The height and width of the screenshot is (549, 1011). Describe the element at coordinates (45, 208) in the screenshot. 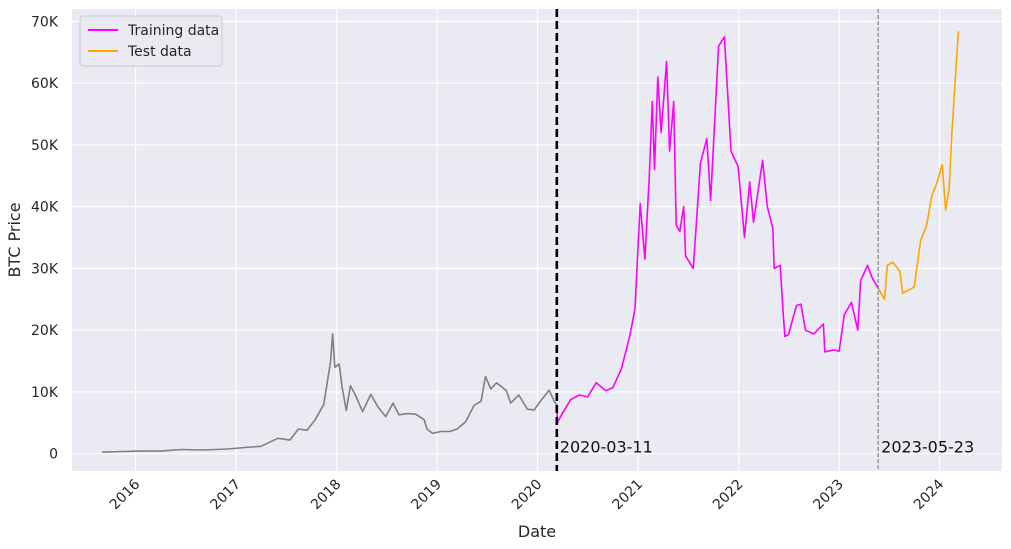

I see `y-tick-label: 40K` at that location.